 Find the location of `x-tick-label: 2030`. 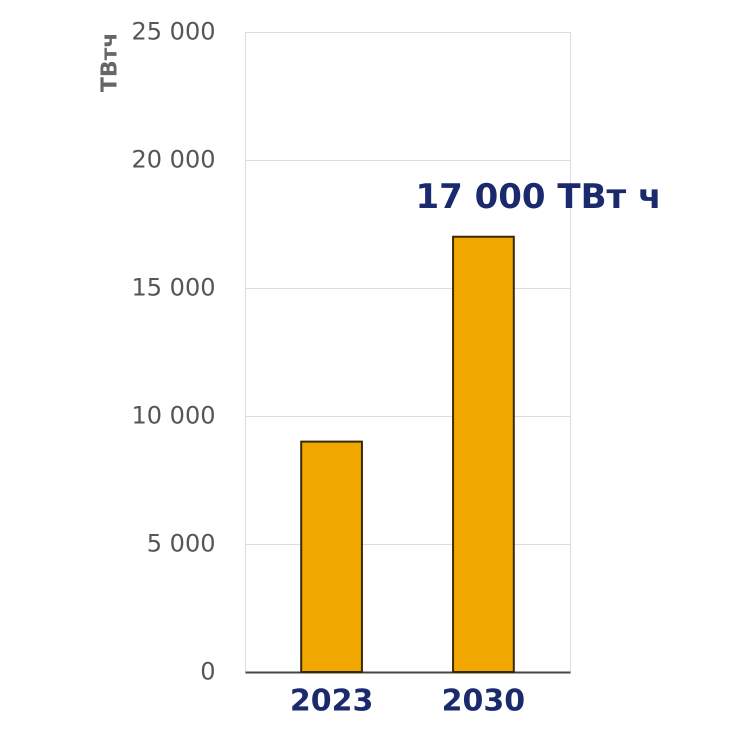

x-tick-label: 2030 is located at coordinates (484, 701).